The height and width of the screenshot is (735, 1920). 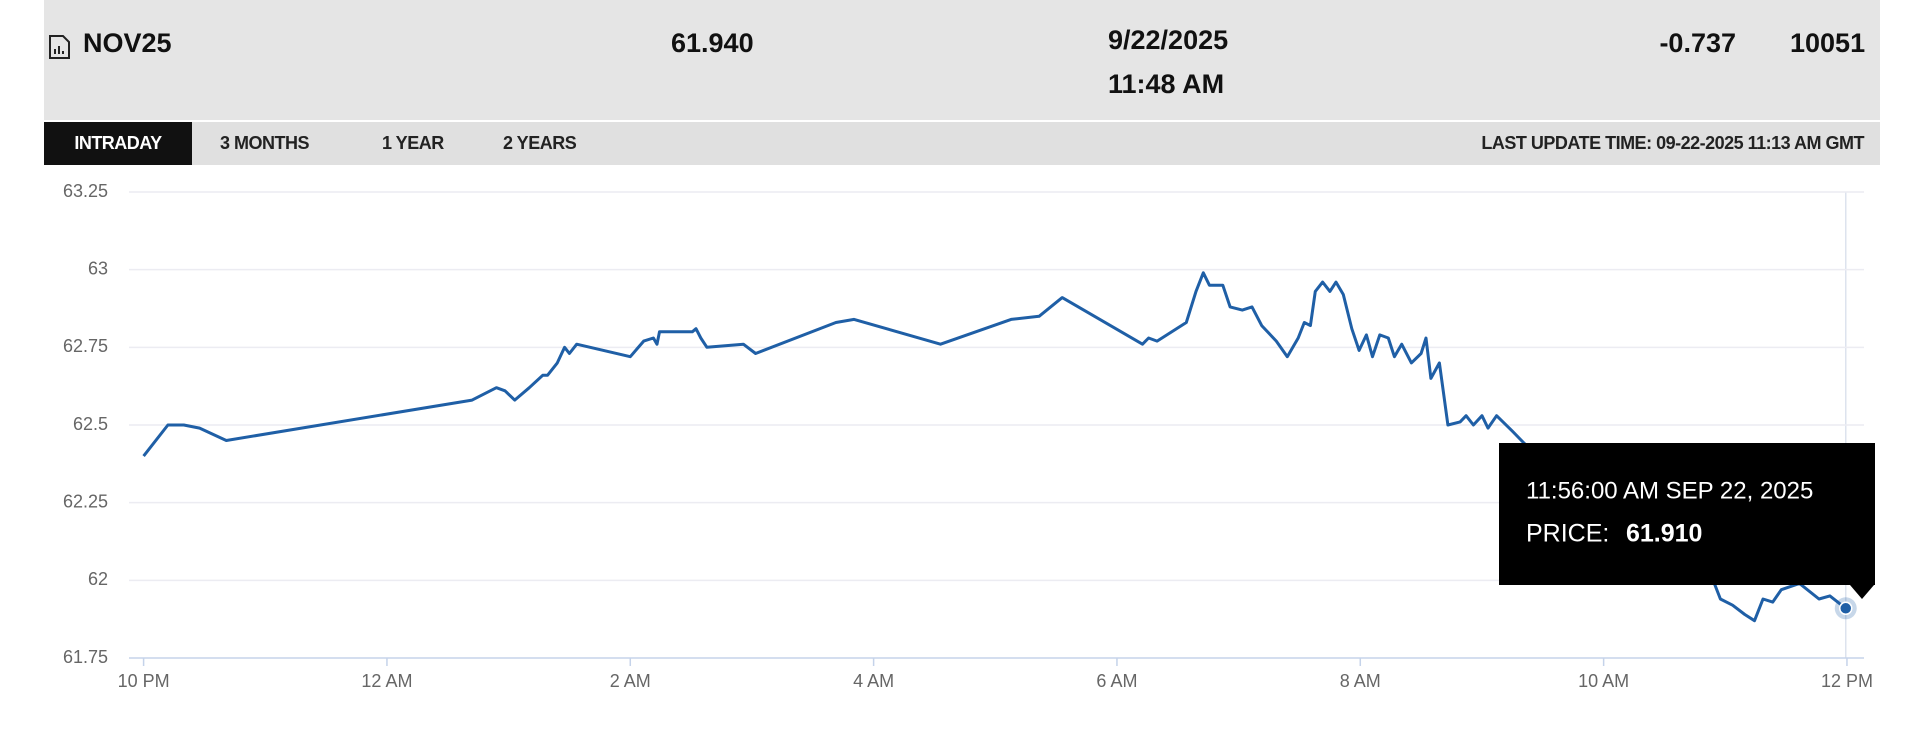 What do you see at coordinates (630, 681) in the screenshot?
I see `x-tick-label: 2 AM` at bounding box center [630, 681].